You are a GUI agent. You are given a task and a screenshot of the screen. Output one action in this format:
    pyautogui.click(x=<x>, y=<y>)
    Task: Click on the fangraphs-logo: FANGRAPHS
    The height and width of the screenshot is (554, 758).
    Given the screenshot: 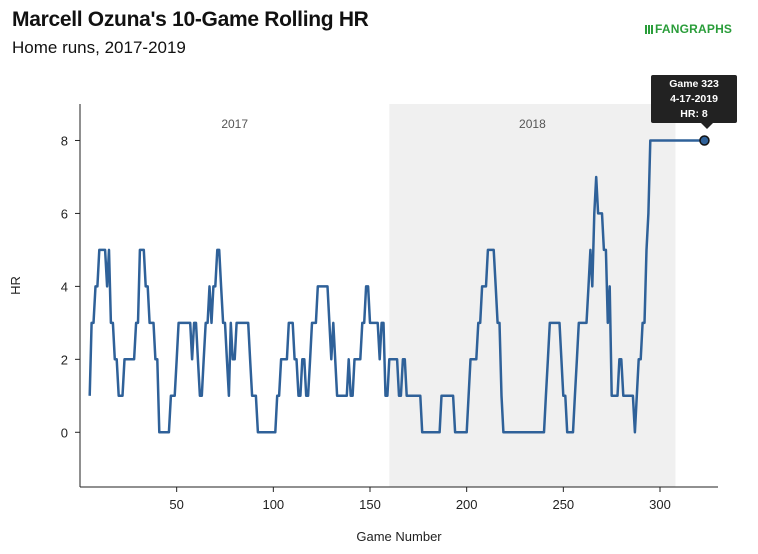 What is the action you would take?
    pyautogui.click(x=688, y=29)
    